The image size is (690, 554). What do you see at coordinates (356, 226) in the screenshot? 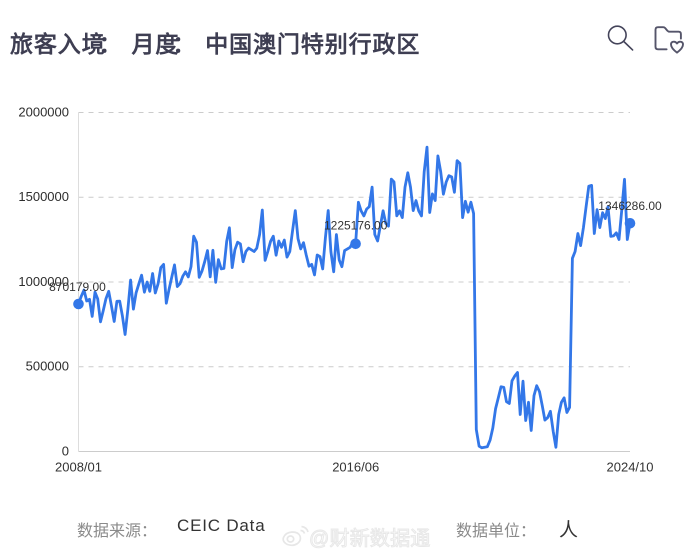
I see `svg-text: 1225176.00` at bounding box center [356, 226].